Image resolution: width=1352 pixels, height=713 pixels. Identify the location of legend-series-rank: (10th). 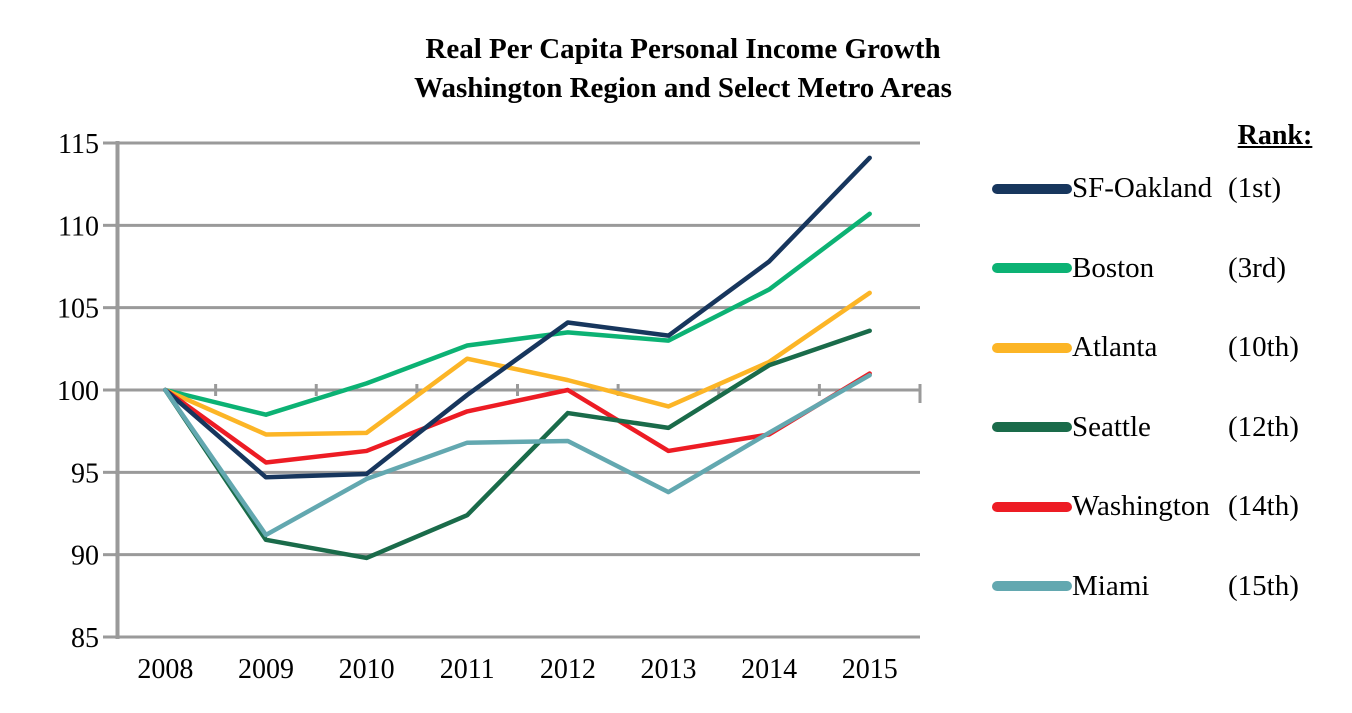
(1263, 347).